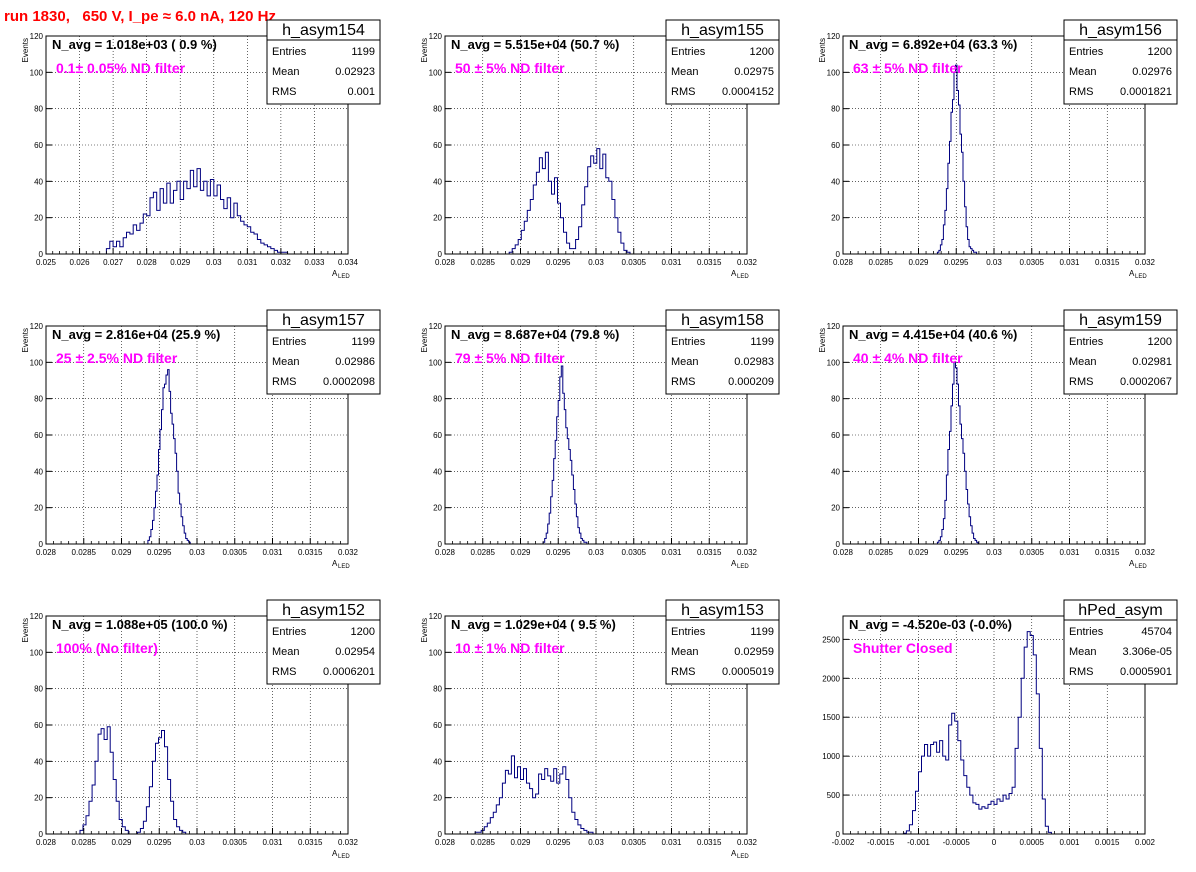  What do you see at coordinates (314, 262) in the screenshot?
I see `x-tick-label: 0.033` at bounding box center [314, 262].